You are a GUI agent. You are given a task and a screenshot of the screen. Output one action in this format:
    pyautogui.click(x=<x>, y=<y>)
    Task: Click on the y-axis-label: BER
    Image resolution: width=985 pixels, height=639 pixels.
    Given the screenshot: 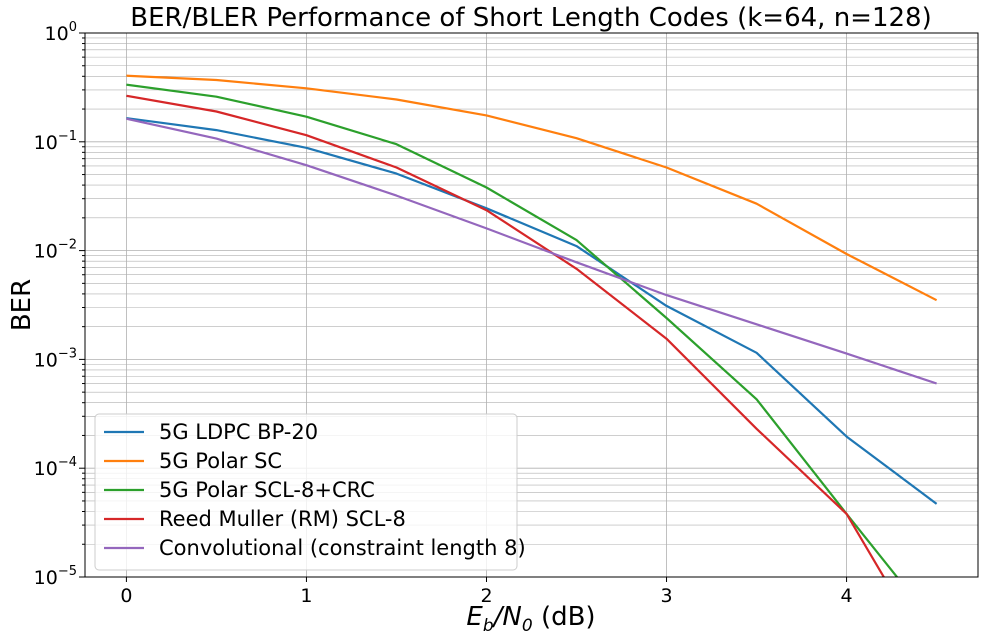 What is the action you would take?
    pyautogui.click(x=22, y=305)
    